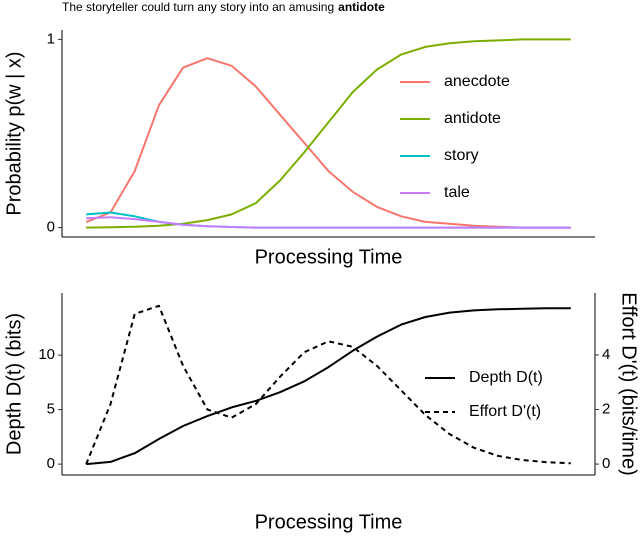 The height and width of the screenshot is (536, 640). What do you see at coordinates (477, 81) in the screenshot?
I see `legend-label: anecdote` at bounding box center [477, 81].